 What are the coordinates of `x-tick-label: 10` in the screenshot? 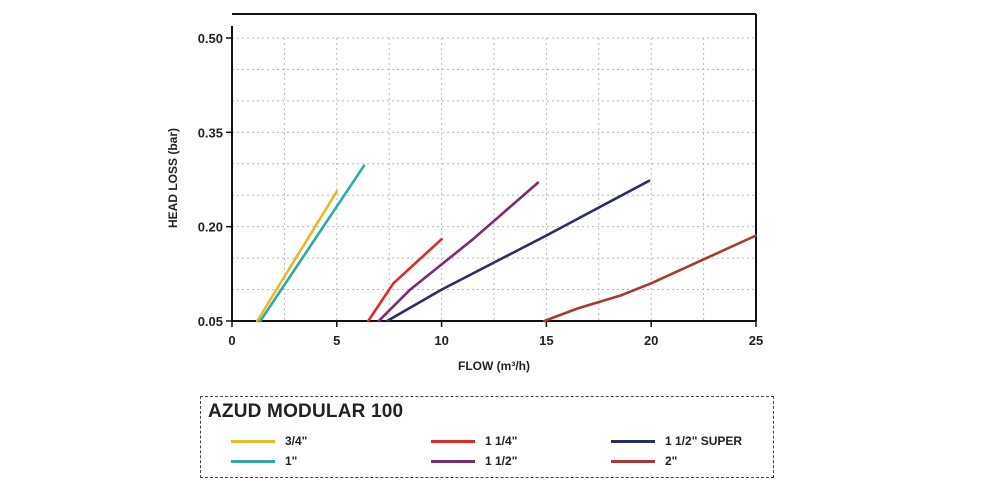 It's located at (441, 340).